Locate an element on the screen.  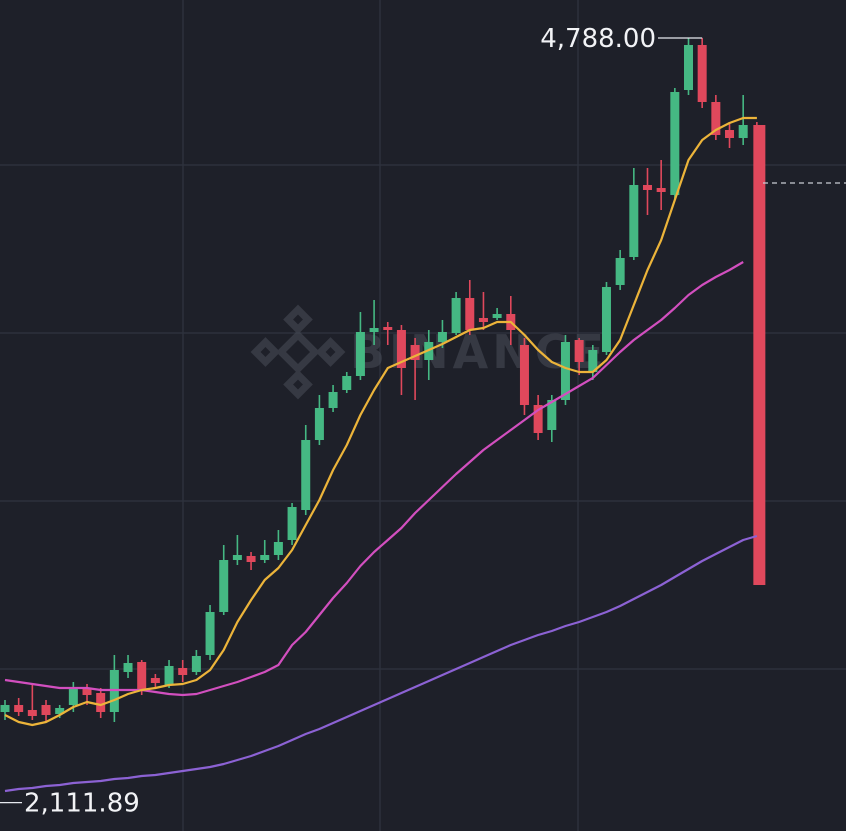
watermark-logo is located at coordinates (298, 352).